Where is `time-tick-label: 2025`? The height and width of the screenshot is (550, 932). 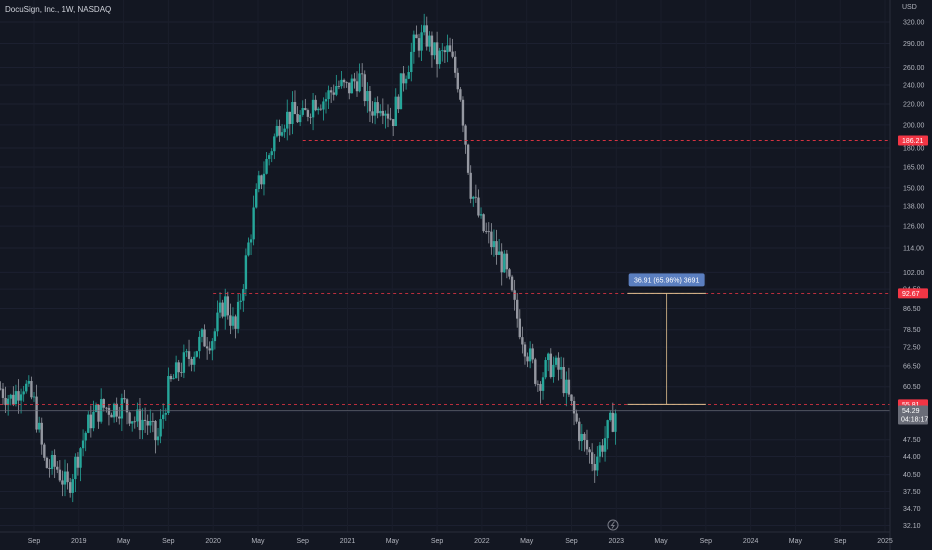
time-tick-label: 2025 is located at coordinates (885, 541).